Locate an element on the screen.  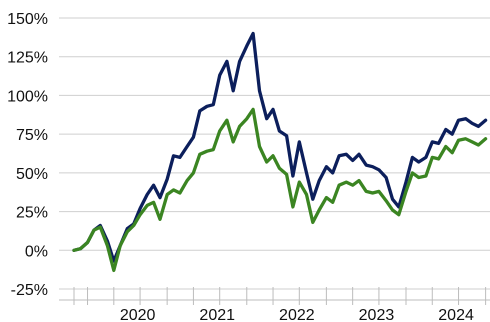
y-tick-label: 100% is located at coordinates (27, 96).